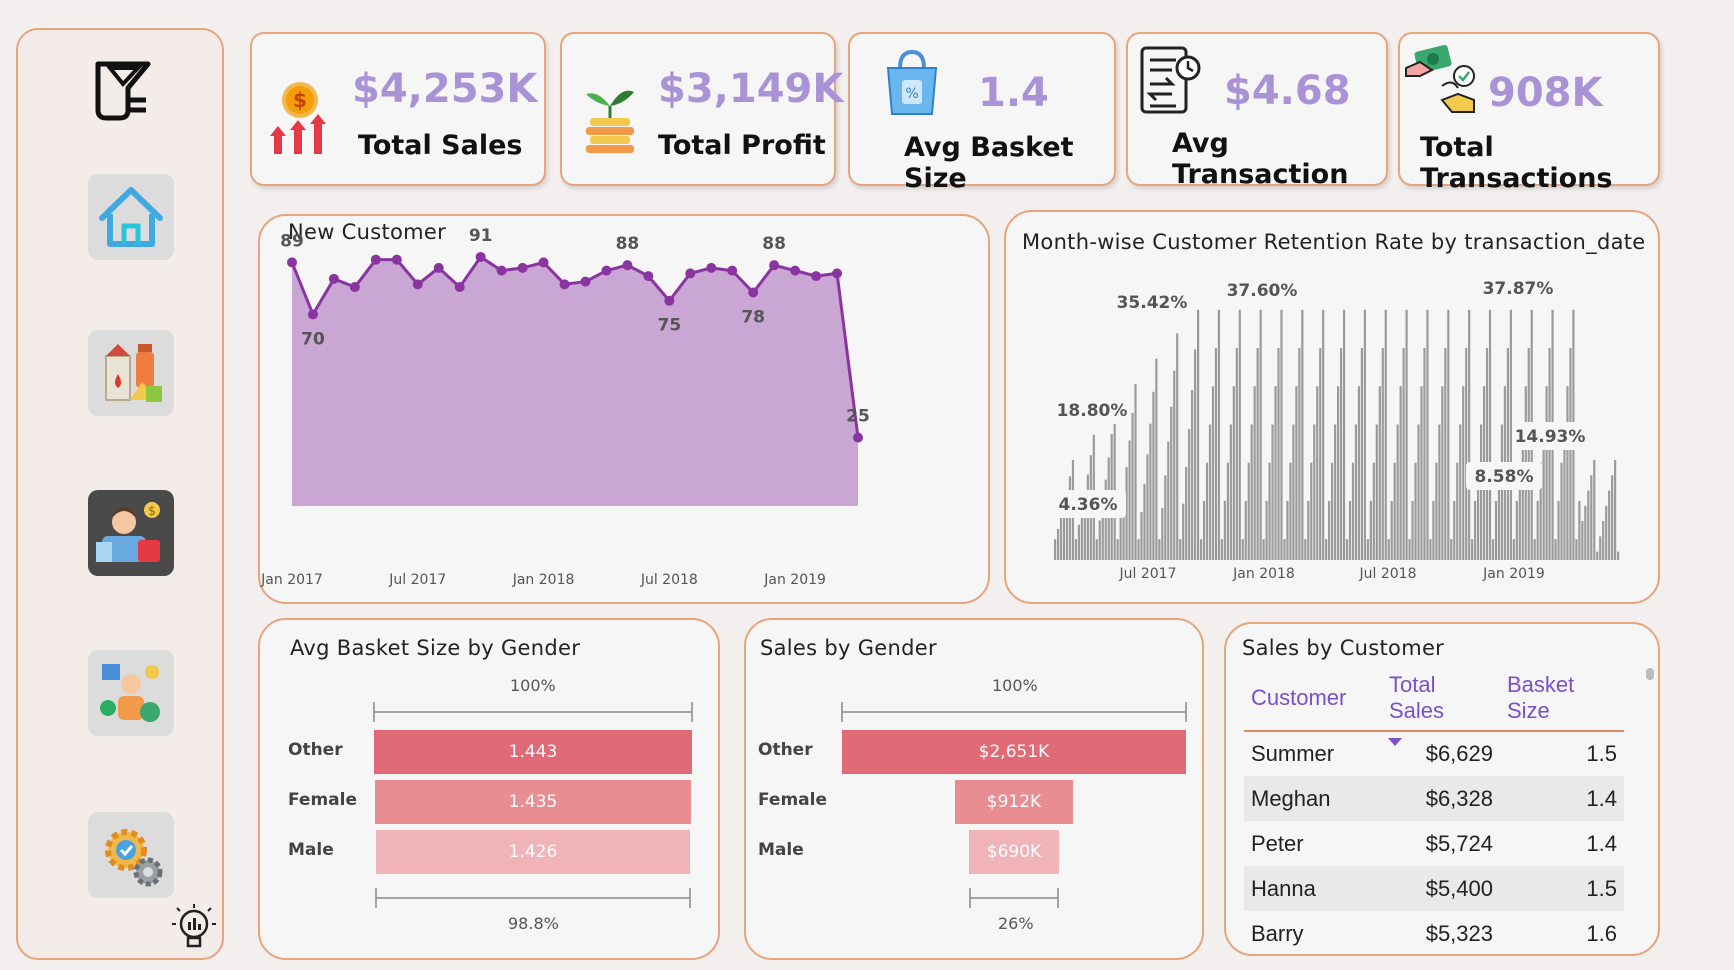  Describe the element at coordinates (123, 91) in the screenshot. I see `basket-logo-icon` at that location.